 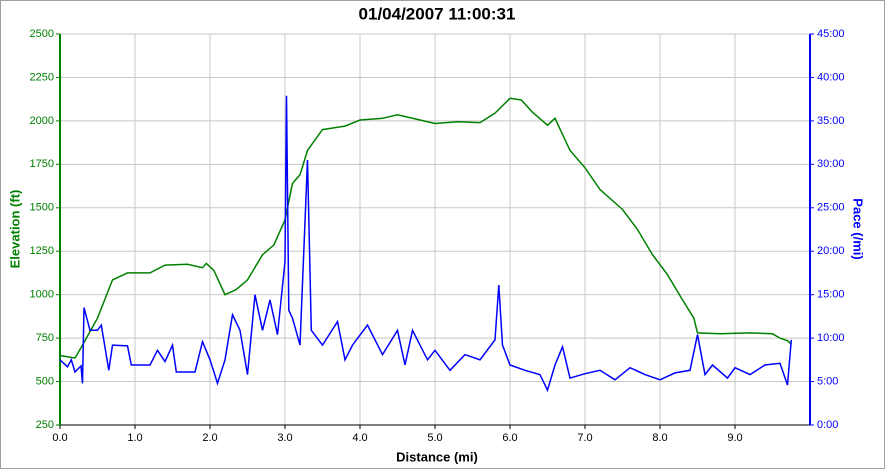 I want to click on y-tick-label: 1750, so click(x=42, y=164).